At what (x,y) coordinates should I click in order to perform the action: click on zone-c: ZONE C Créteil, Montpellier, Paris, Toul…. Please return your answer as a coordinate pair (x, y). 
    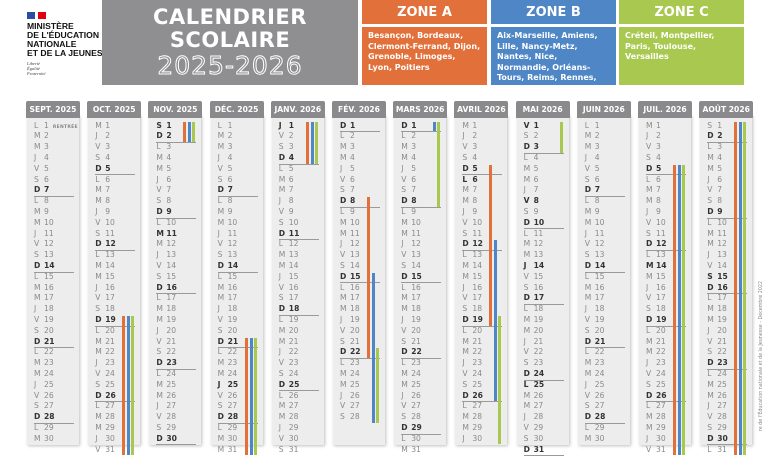
    Looking at the image, I should click on (681, 42).